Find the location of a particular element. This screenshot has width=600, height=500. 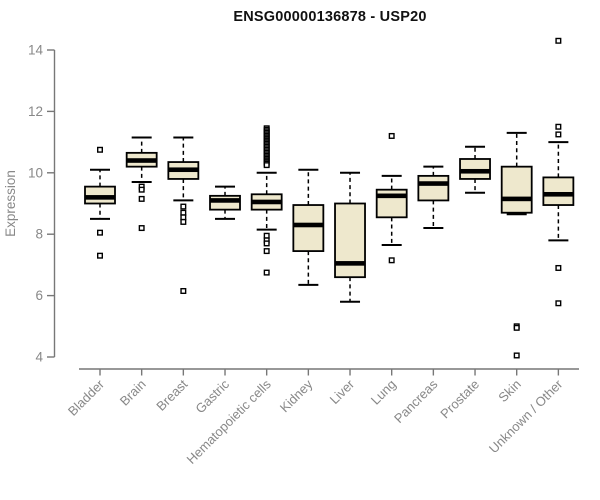

boxplot-skin is located at coordinates (516, 245).